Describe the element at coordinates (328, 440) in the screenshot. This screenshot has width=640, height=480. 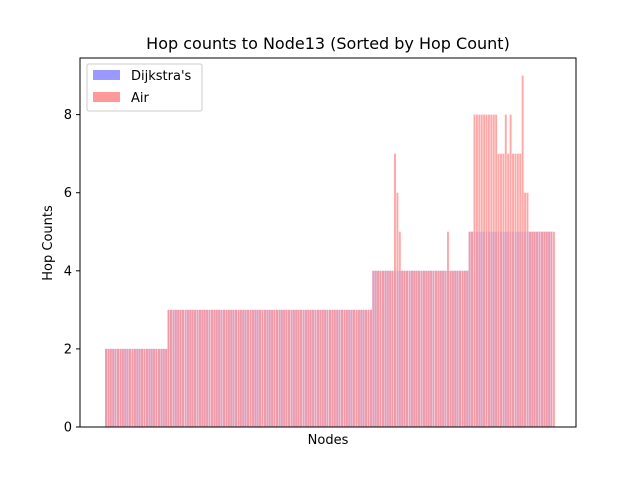
I see `x-axis-label: Nodes` at that location.